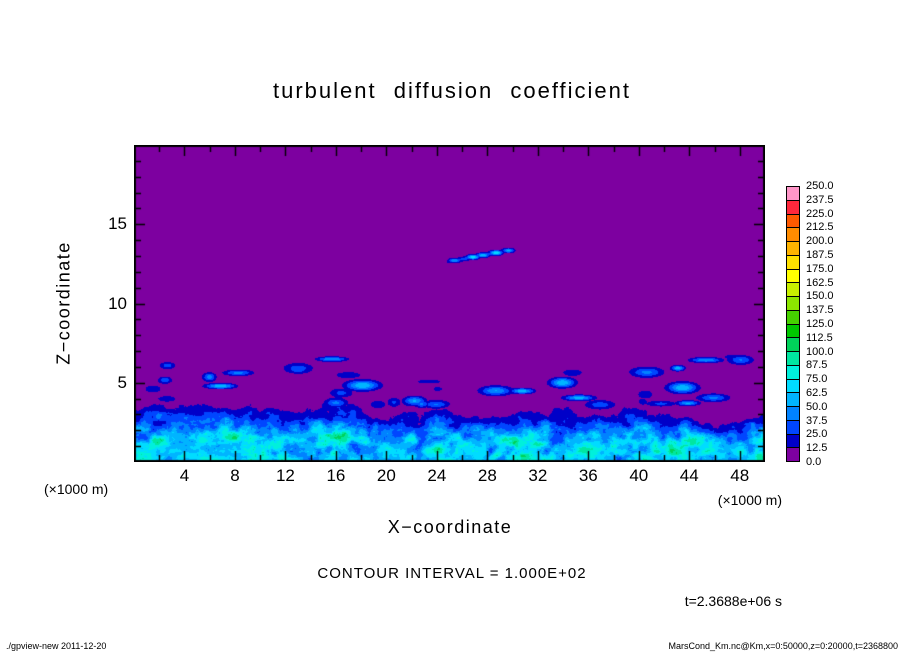 The image size is (904, 654). Describe the element at coordinates (487, 475) in the screenshot. I see `x-tick-label: 28` at that location.